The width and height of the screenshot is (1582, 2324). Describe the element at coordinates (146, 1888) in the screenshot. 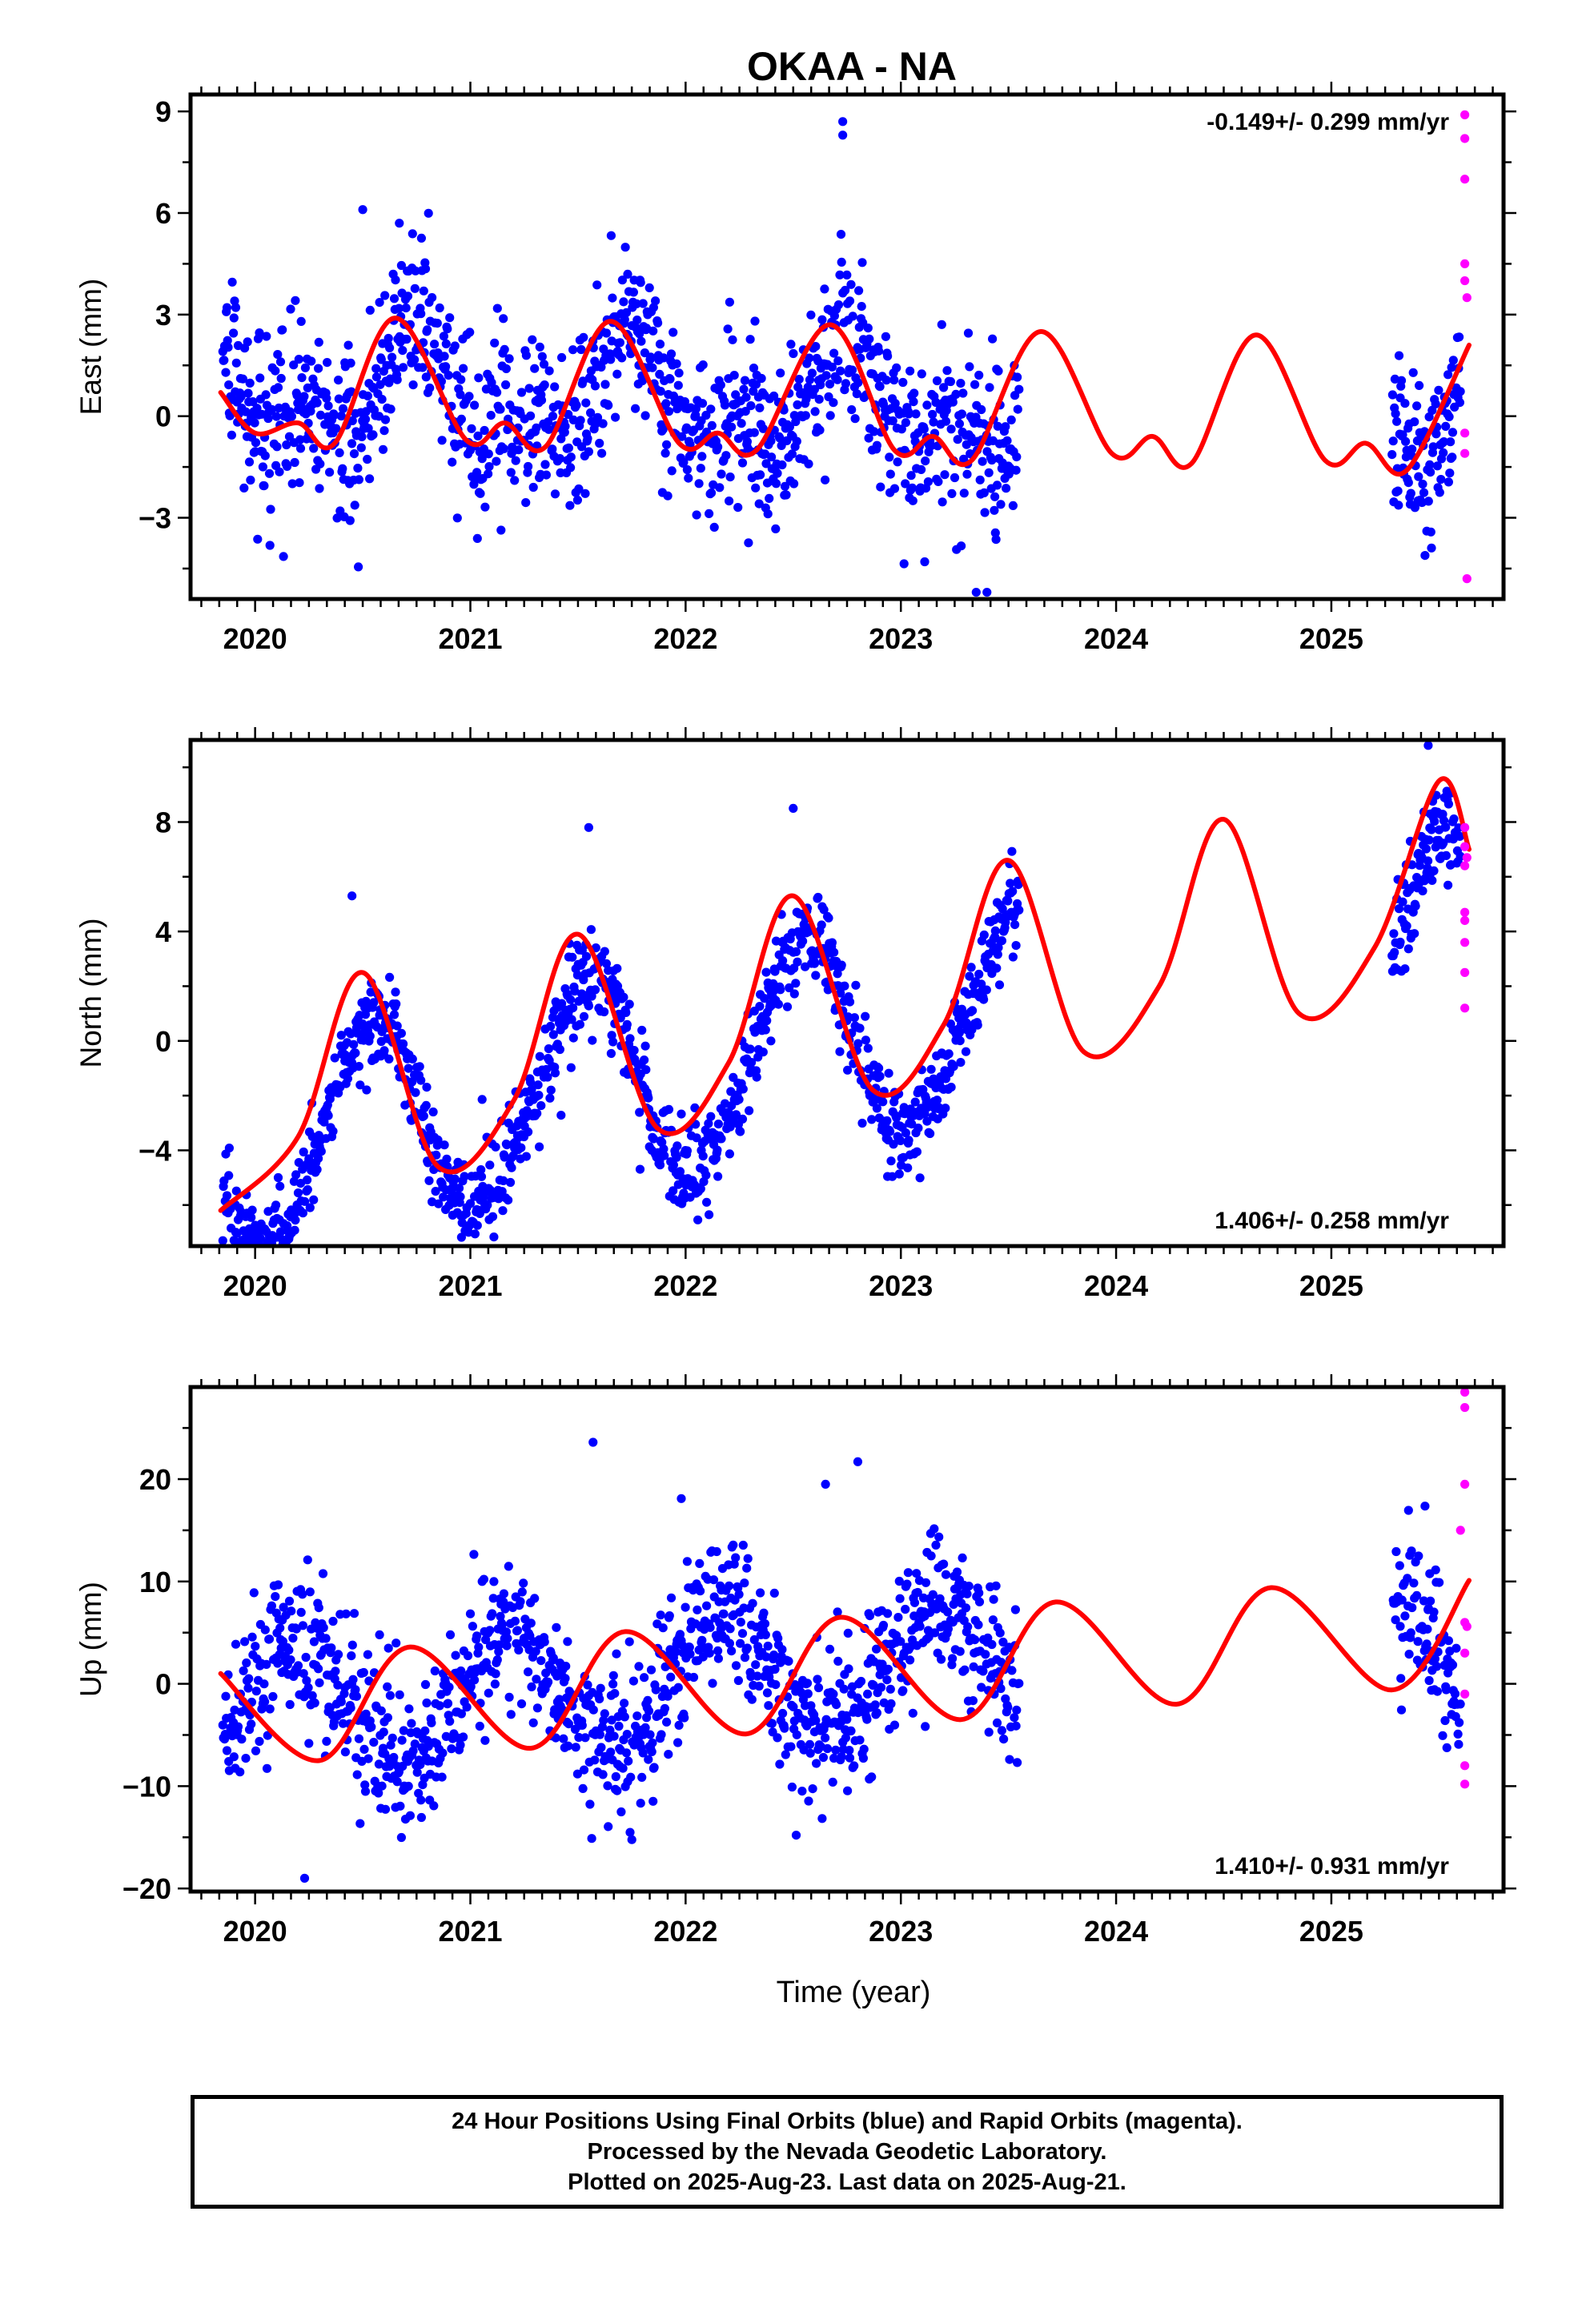

I see `y-tick-label: −20` at that location.